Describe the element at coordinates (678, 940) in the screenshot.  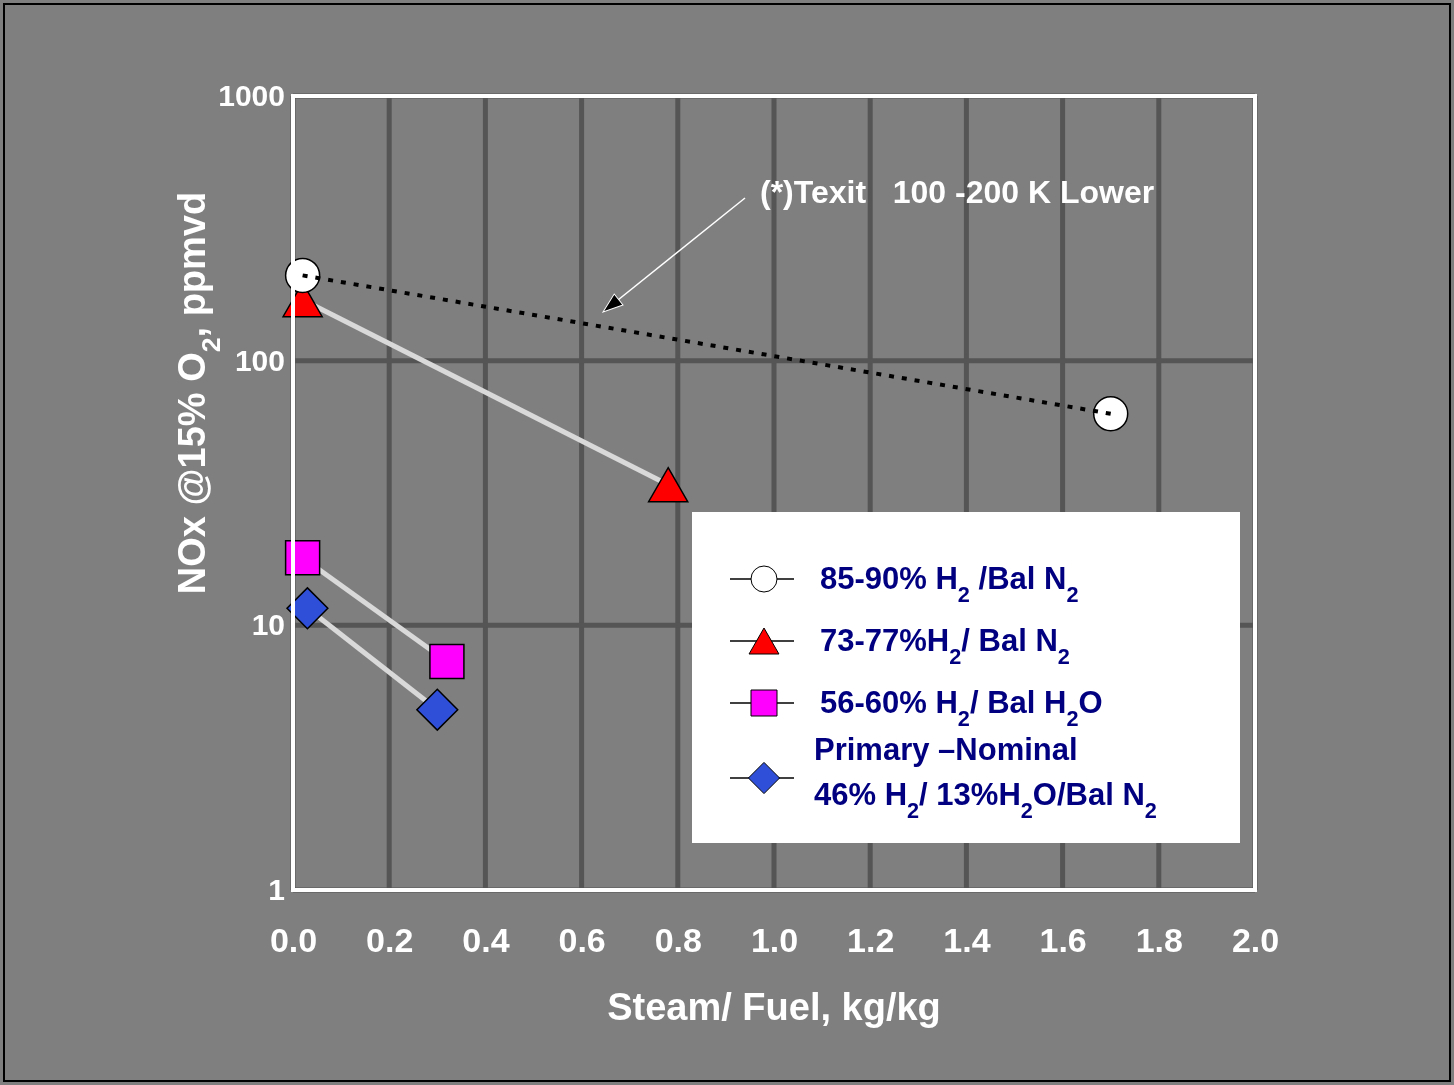
I see `x-tick-label: 0.8` at that location.